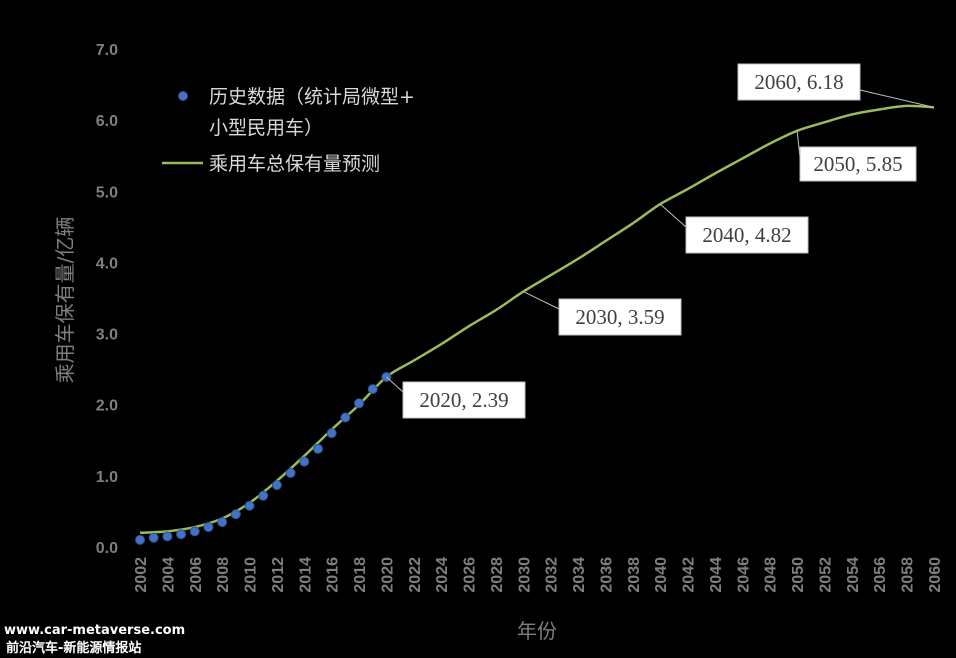 The image size is (956, 658). Describe the element at coordinates (251, 575) in the screenshot. I see `x-tick-label: 2010` at that location.